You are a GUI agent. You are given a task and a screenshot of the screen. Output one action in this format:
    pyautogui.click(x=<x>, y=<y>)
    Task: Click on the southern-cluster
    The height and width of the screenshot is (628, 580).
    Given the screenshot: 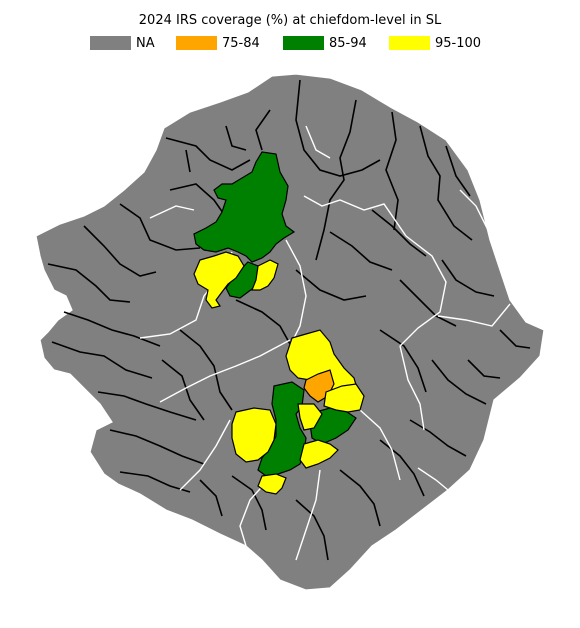 What is the action you would take?
    pyautogui.click(x=298, y=412)
    